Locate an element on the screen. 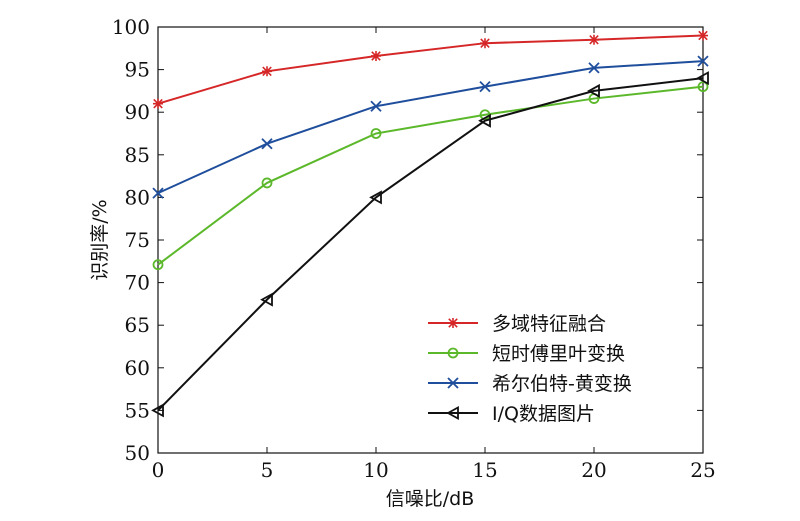 This screenshot has height=521, width=800. legend-item: 希尔伯特-黄变换 is located at coordinates (530, 384).